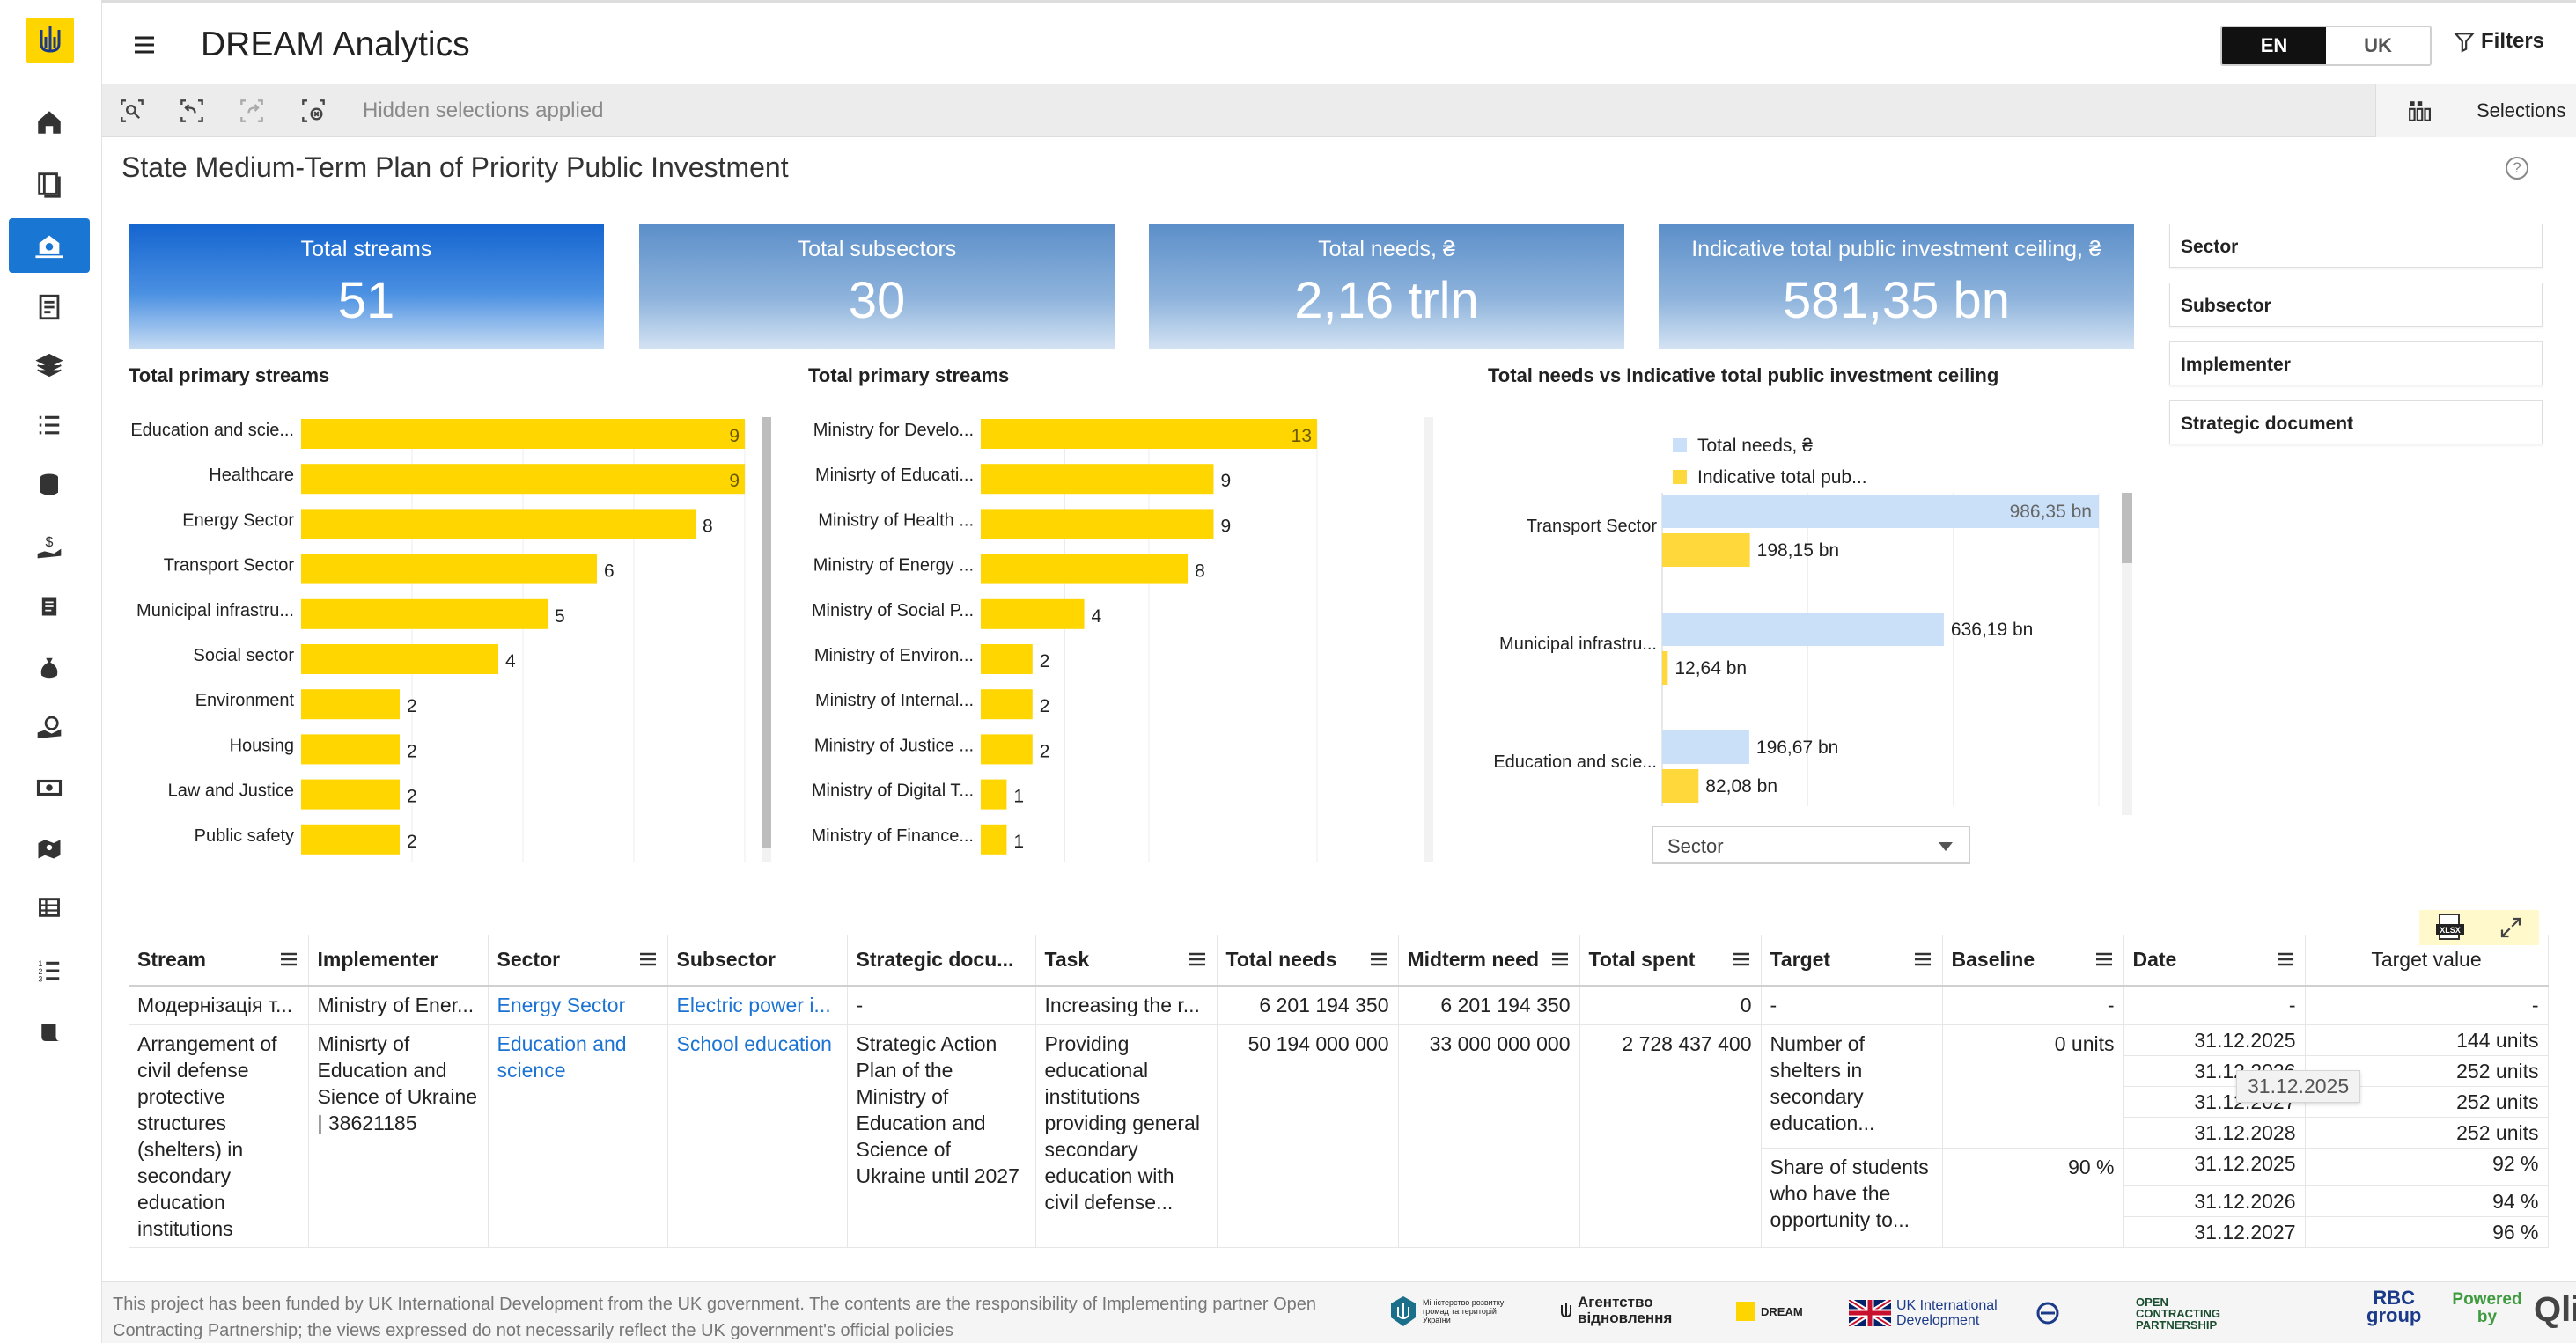 This screenshot has width=2576, height=1343. I want to click on data-label: 196,67 bn, so click(1797, 748).